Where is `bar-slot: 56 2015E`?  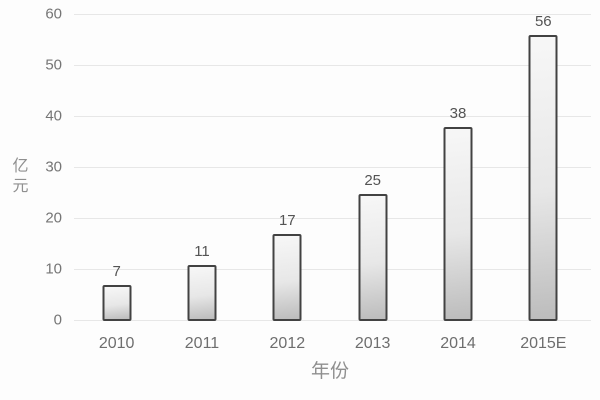
bar-slot: 56 2015E is located at coordinates (543, 182).